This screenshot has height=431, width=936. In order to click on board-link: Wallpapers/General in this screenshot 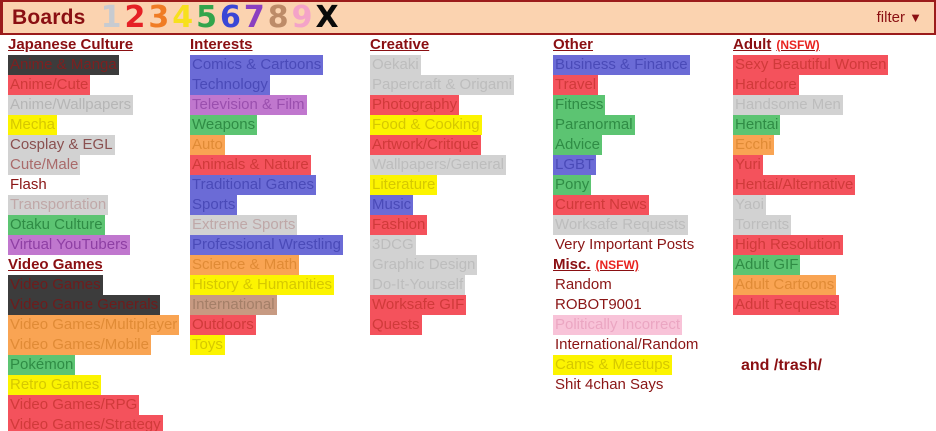, I will do `click(442, 165)`.